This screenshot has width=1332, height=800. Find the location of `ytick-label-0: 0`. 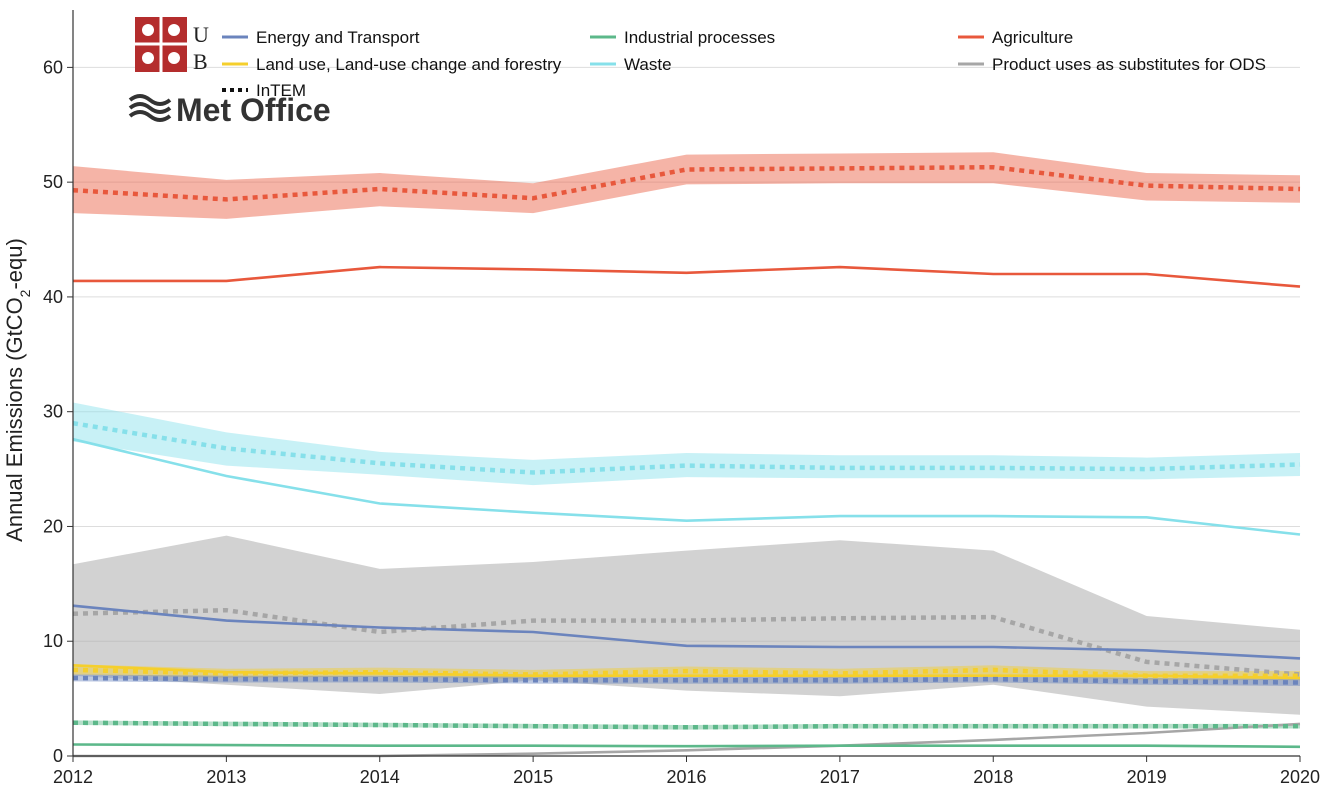

ytick-label-0: 0 is located at coordinates (58, 756).